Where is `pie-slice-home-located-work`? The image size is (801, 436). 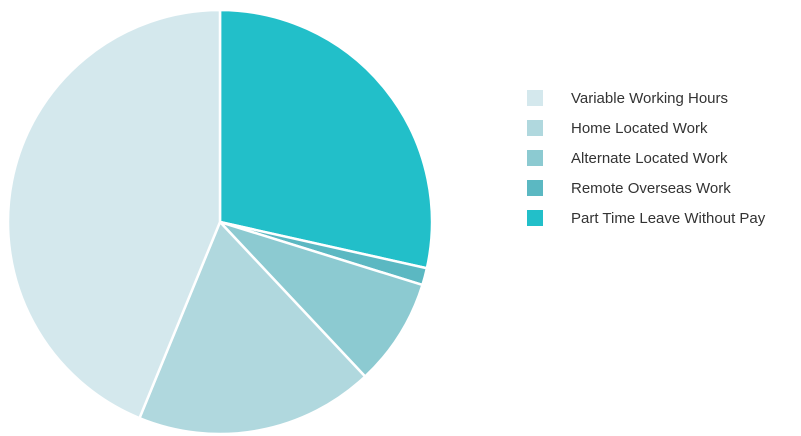
pie-slice-home-located-work is located at coordinates (252, 328).